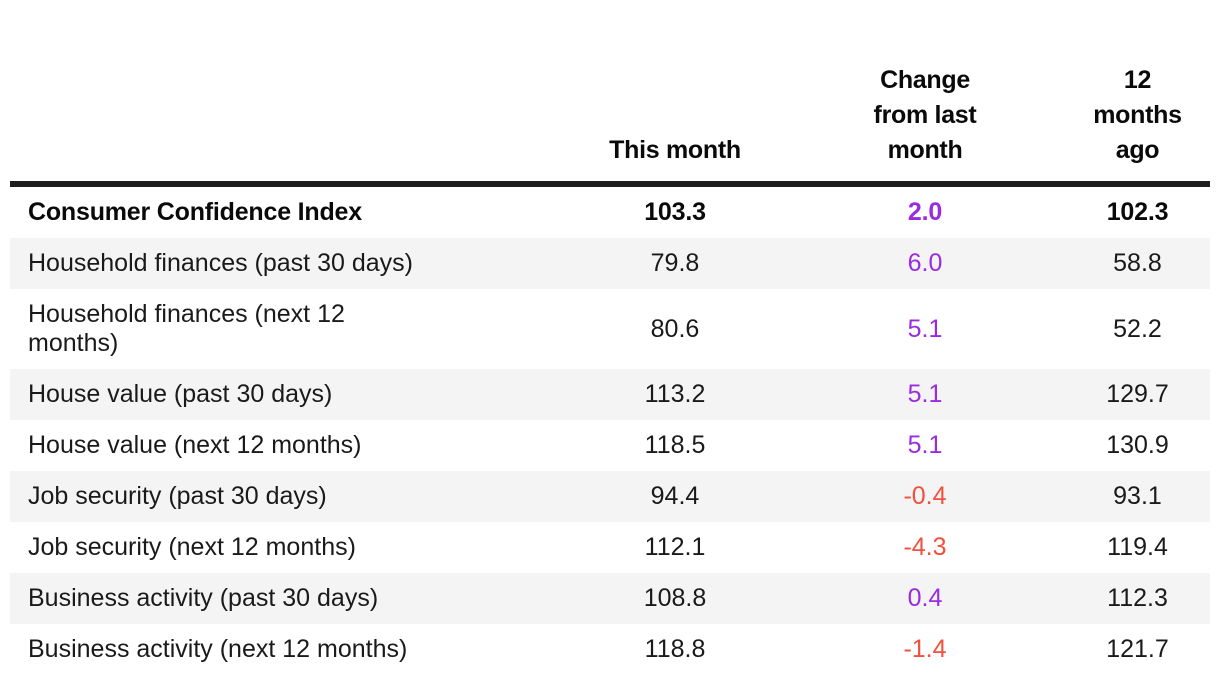 The width and height of the screenshot is (1220, 680). What do you see at coordinates (1137, 263) in the screenshot?
I see `twelve-months-ago-value: 58.8` at bounding box center [1137, 263].